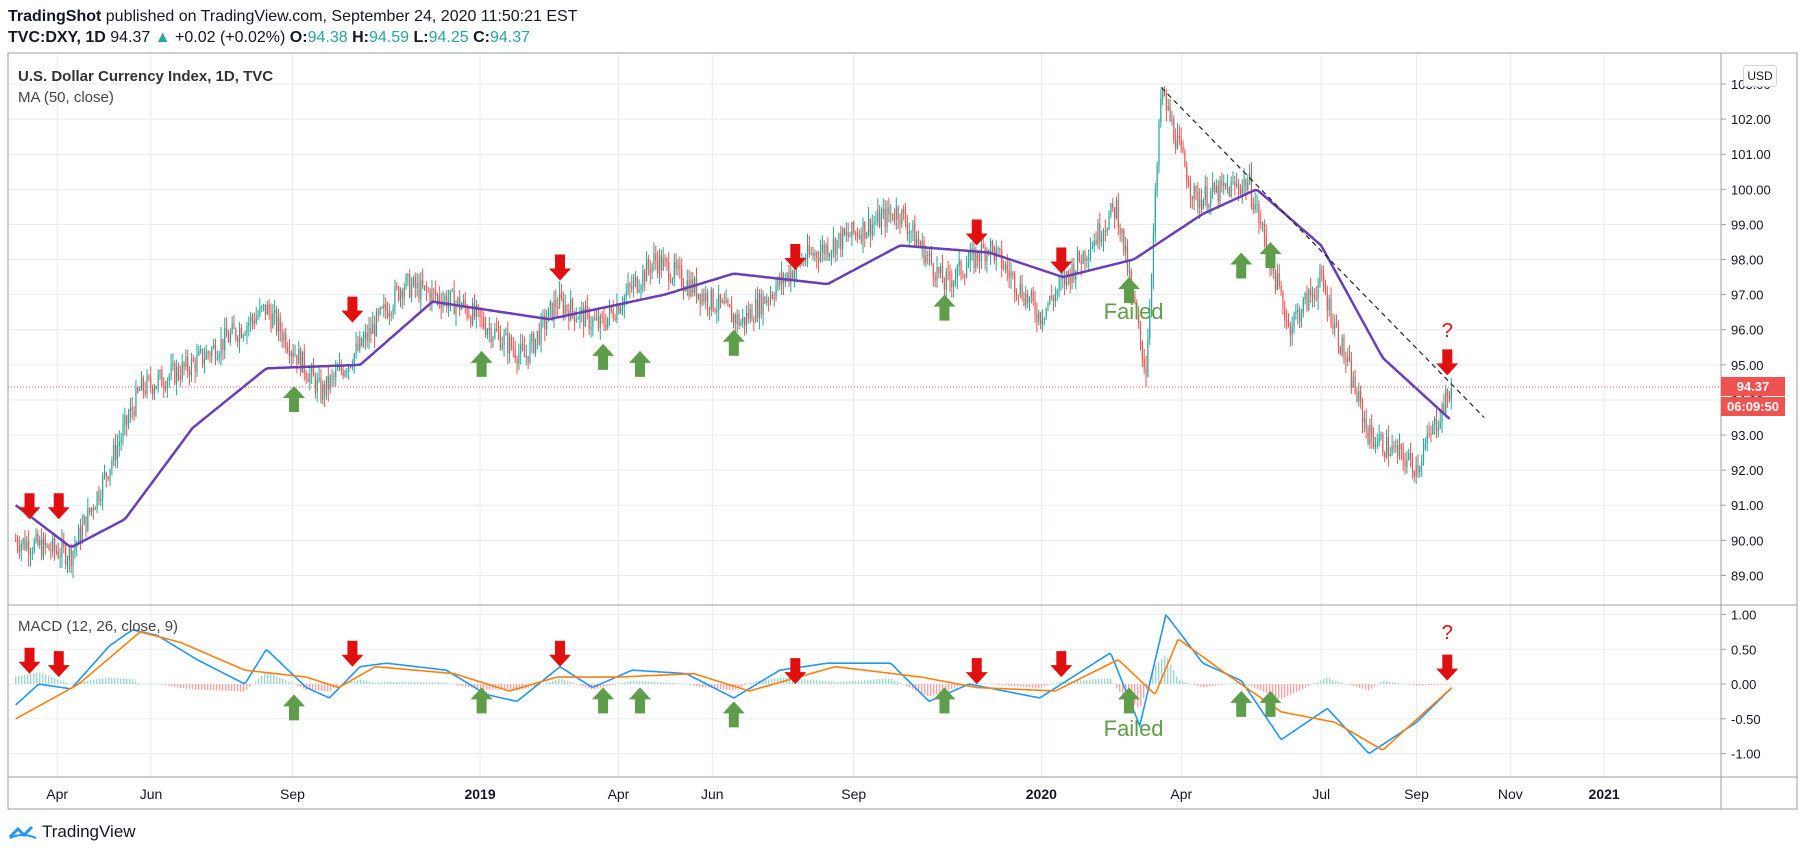  What do you see at coordinates (1760, 76) in the screenshot?
I see `currency-badge: USD` at bounding box center [1760, 76].